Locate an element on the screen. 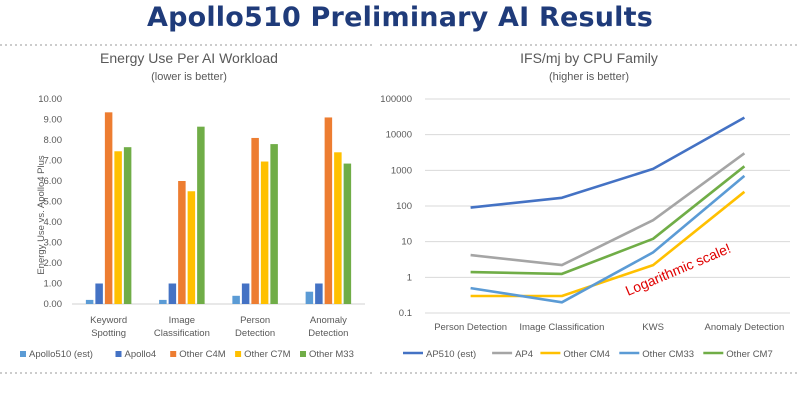  x-tick-label: Person Detection is located at coordinates (470, 327).